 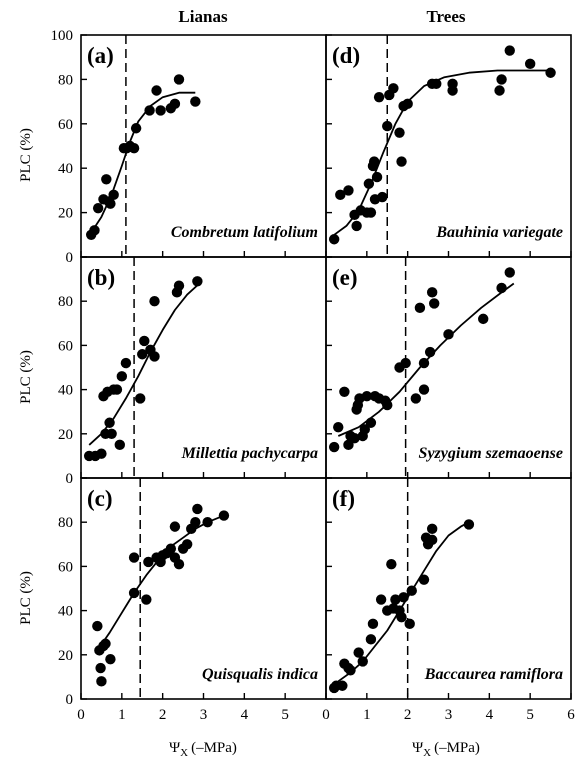 I want to click on x-tick-label-f-5: 5, so click(x=530, y=715).